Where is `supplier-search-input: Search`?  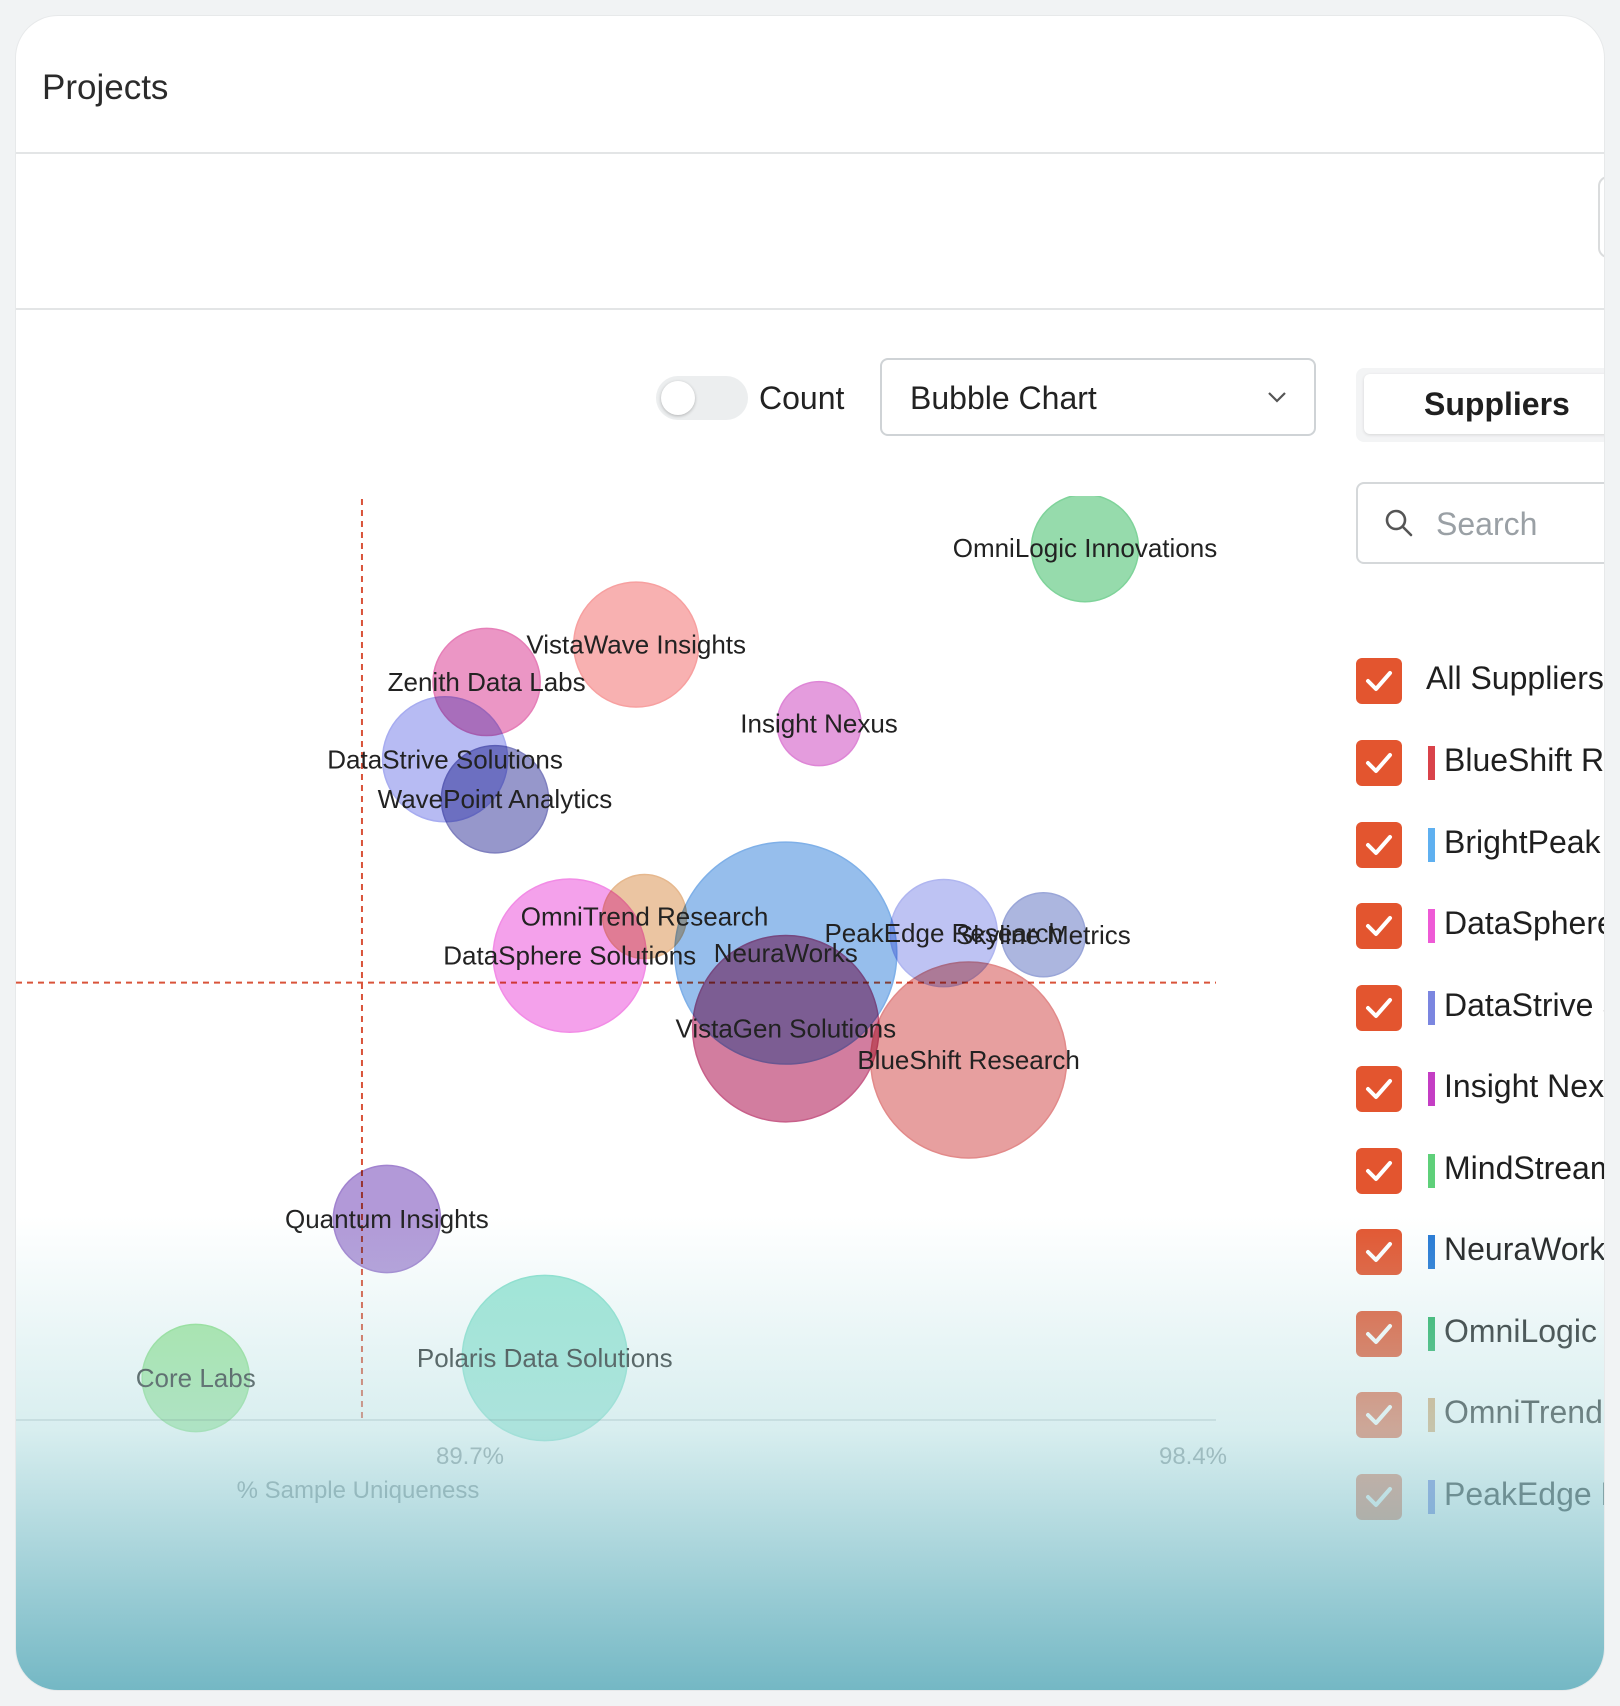
supplier-search-input: Search is located at coordinates (1480, 523).